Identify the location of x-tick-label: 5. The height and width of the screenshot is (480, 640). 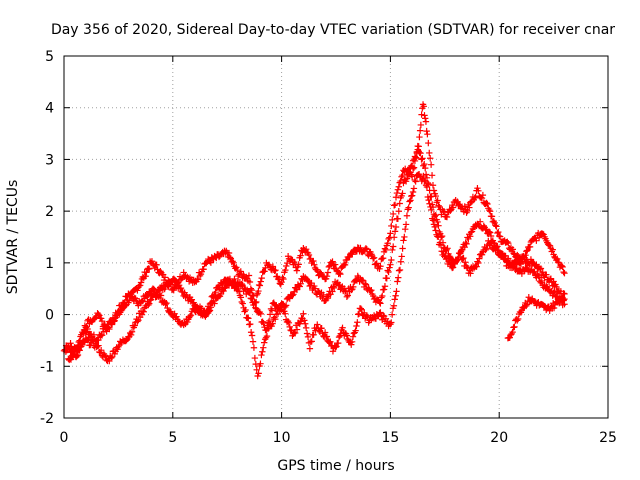
(172, 438).